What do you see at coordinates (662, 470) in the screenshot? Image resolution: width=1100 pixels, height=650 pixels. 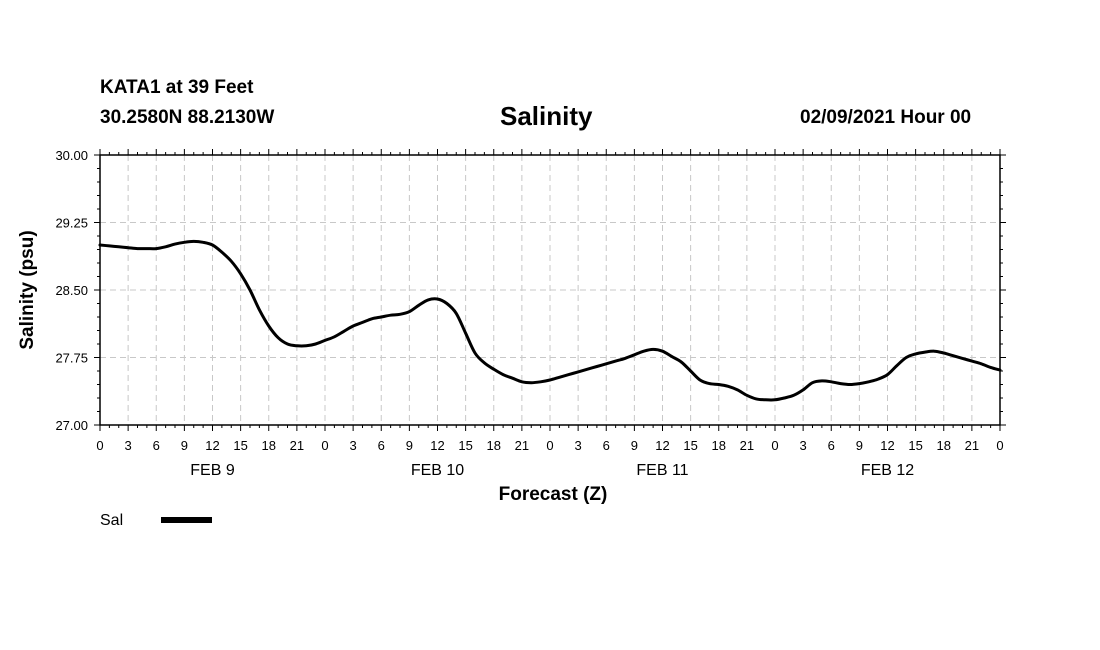 I see `day-label: FEB 11` at bounding box center [662, 470].